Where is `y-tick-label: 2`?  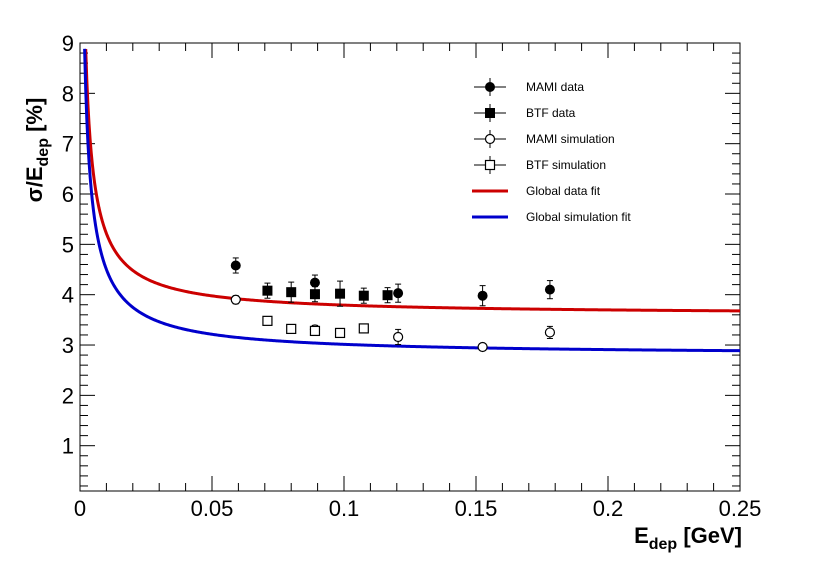
y-tick-label: 2 is located at coordinates (68, 395).